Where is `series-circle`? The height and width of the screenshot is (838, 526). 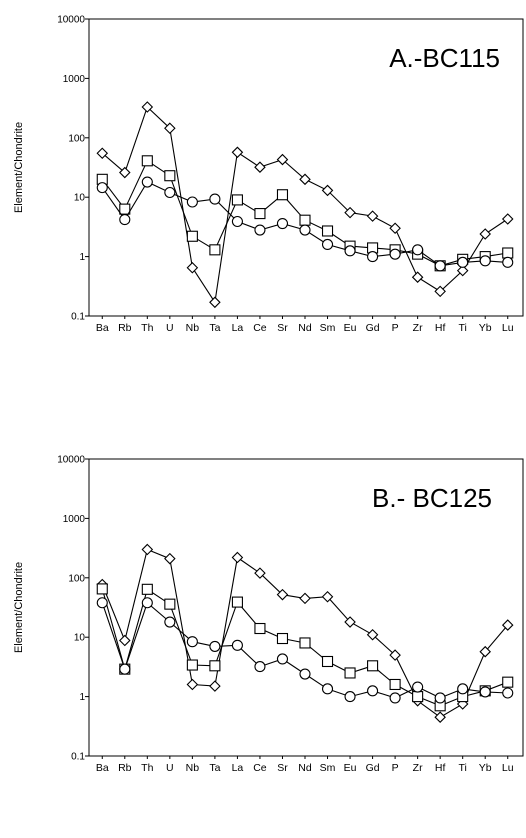 series-circle is located at coordinates (305, 650).